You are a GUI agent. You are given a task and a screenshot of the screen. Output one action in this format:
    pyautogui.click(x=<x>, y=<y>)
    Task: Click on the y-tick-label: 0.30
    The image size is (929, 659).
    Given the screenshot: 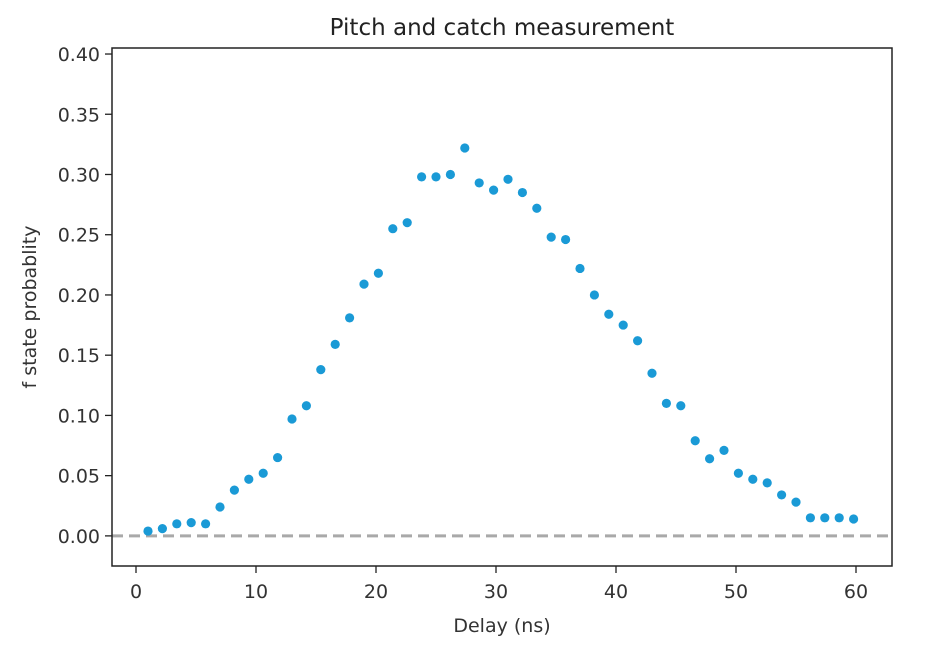 What is the action you would take?
    pyautogui.click(x=79, y=175)
    